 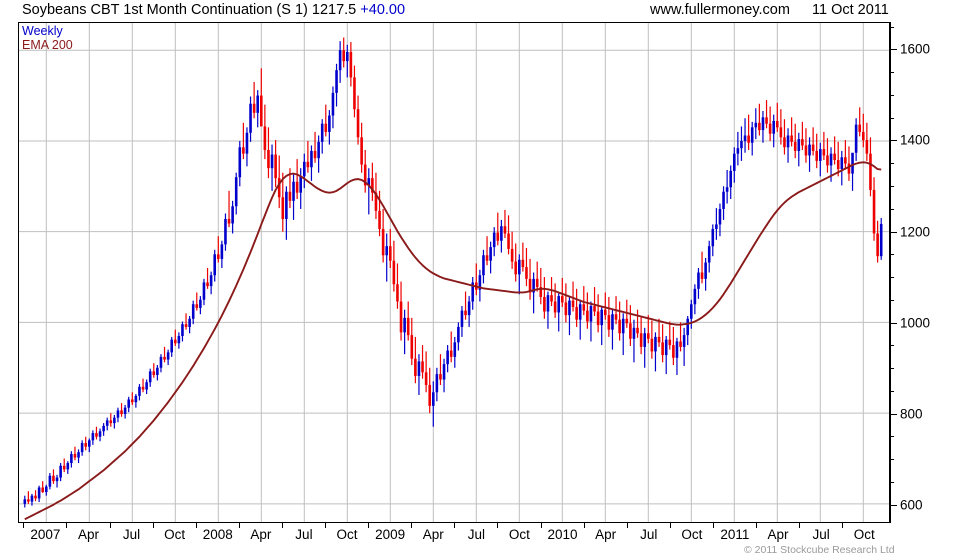 What do you see at coordinates (935, 272) in the screenshot?
I see `y-axis: 600 800 1000 1200 1400 1600` at bounding box center [935, 272].